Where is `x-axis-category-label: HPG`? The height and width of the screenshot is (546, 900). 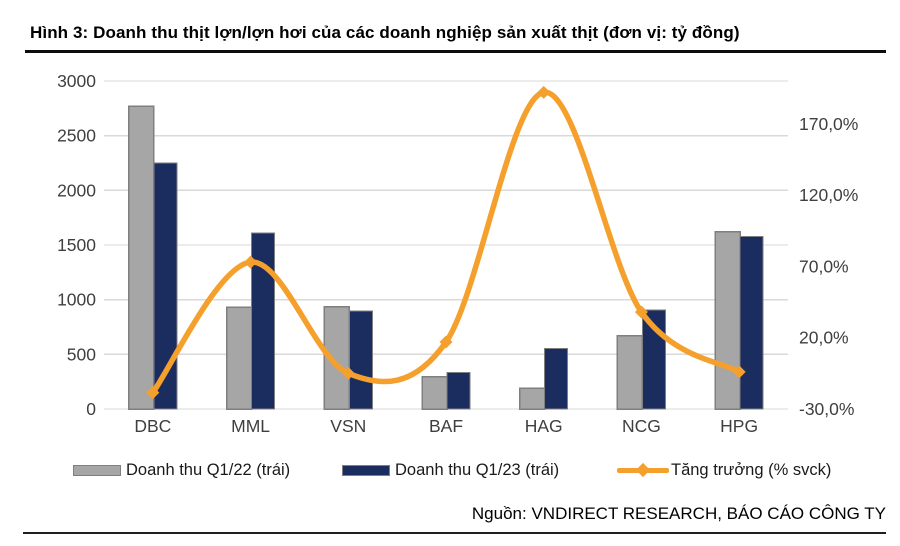 x-axis-category-label: HPG is located at coordinates (739, 426).